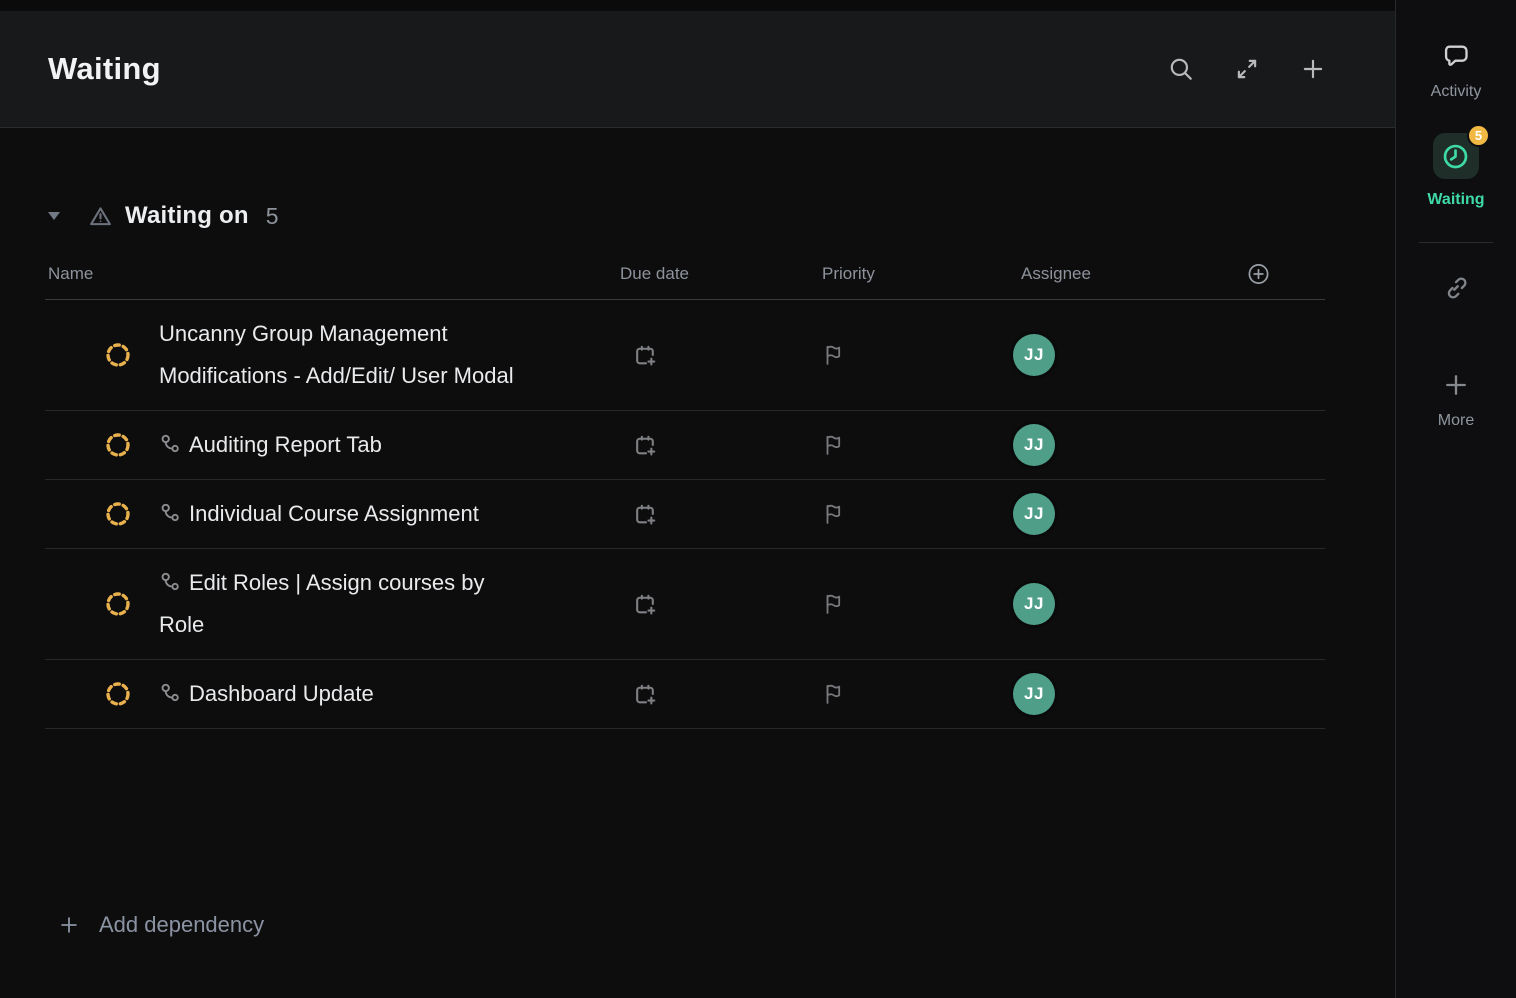 This screenshot has height=998, width=1516. I want to click on sidebar-item-waiting: 5 Waiting, so click(1458, 166).